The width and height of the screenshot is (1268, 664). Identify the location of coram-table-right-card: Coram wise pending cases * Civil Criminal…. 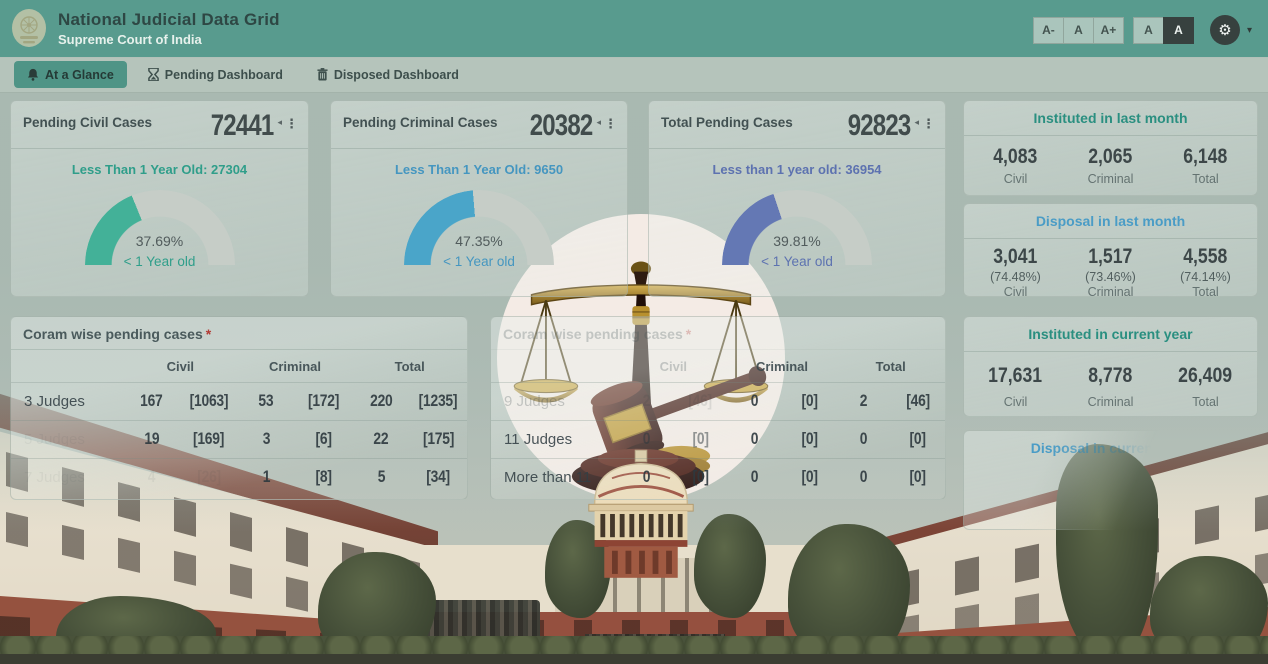
(718, 408).